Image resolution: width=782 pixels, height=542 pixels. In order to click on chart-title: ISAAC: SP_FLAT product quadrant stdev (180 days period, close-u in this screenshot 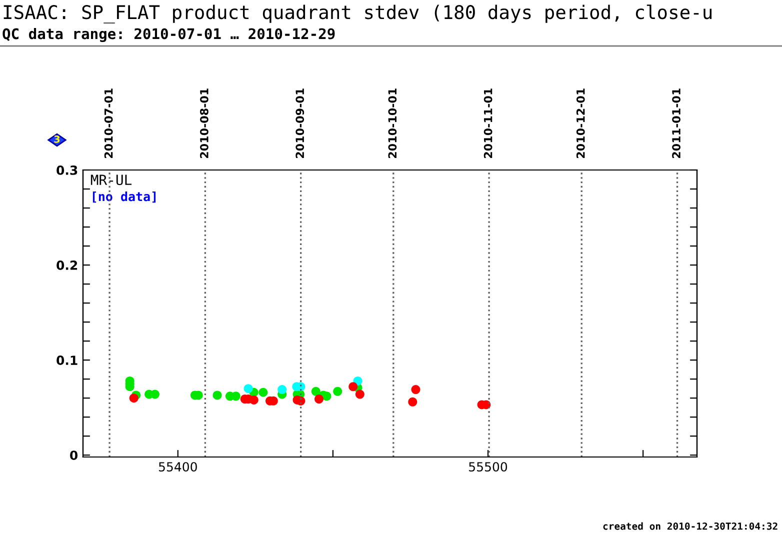, I will do `click(358, 14)`.